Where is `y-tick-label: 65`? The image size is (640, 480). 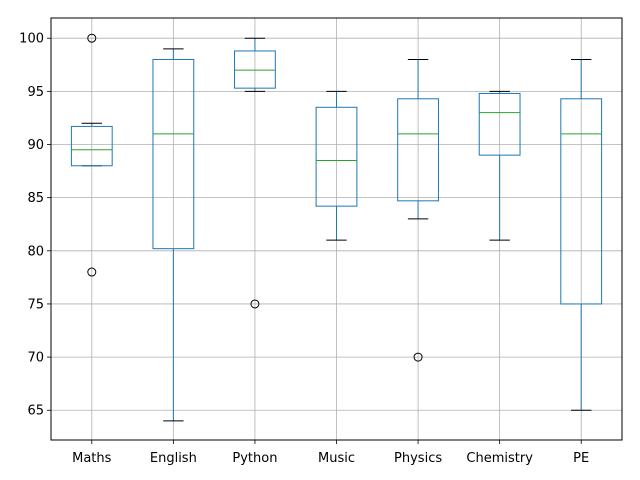 y-tick-label: 65 is located at coordinates (35, 411).